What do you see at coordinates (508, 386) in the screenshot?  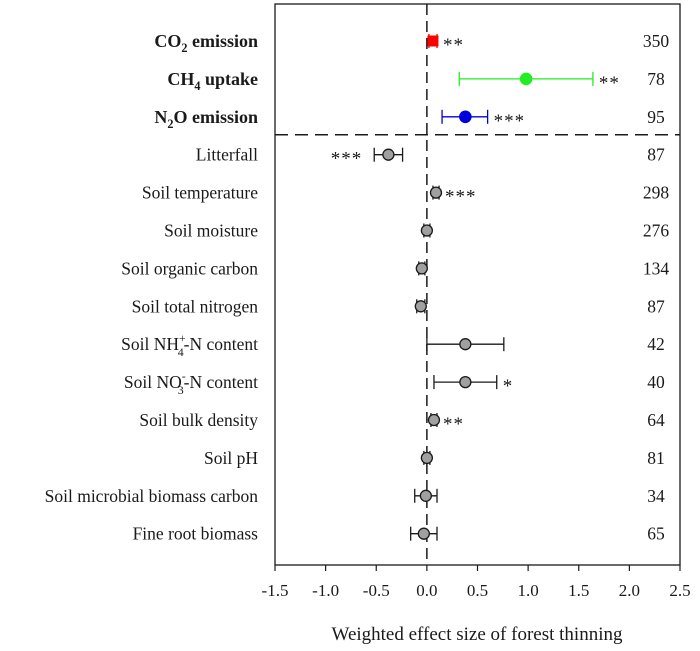 I see `significance-stars: *` at bounding box center [508, 386].